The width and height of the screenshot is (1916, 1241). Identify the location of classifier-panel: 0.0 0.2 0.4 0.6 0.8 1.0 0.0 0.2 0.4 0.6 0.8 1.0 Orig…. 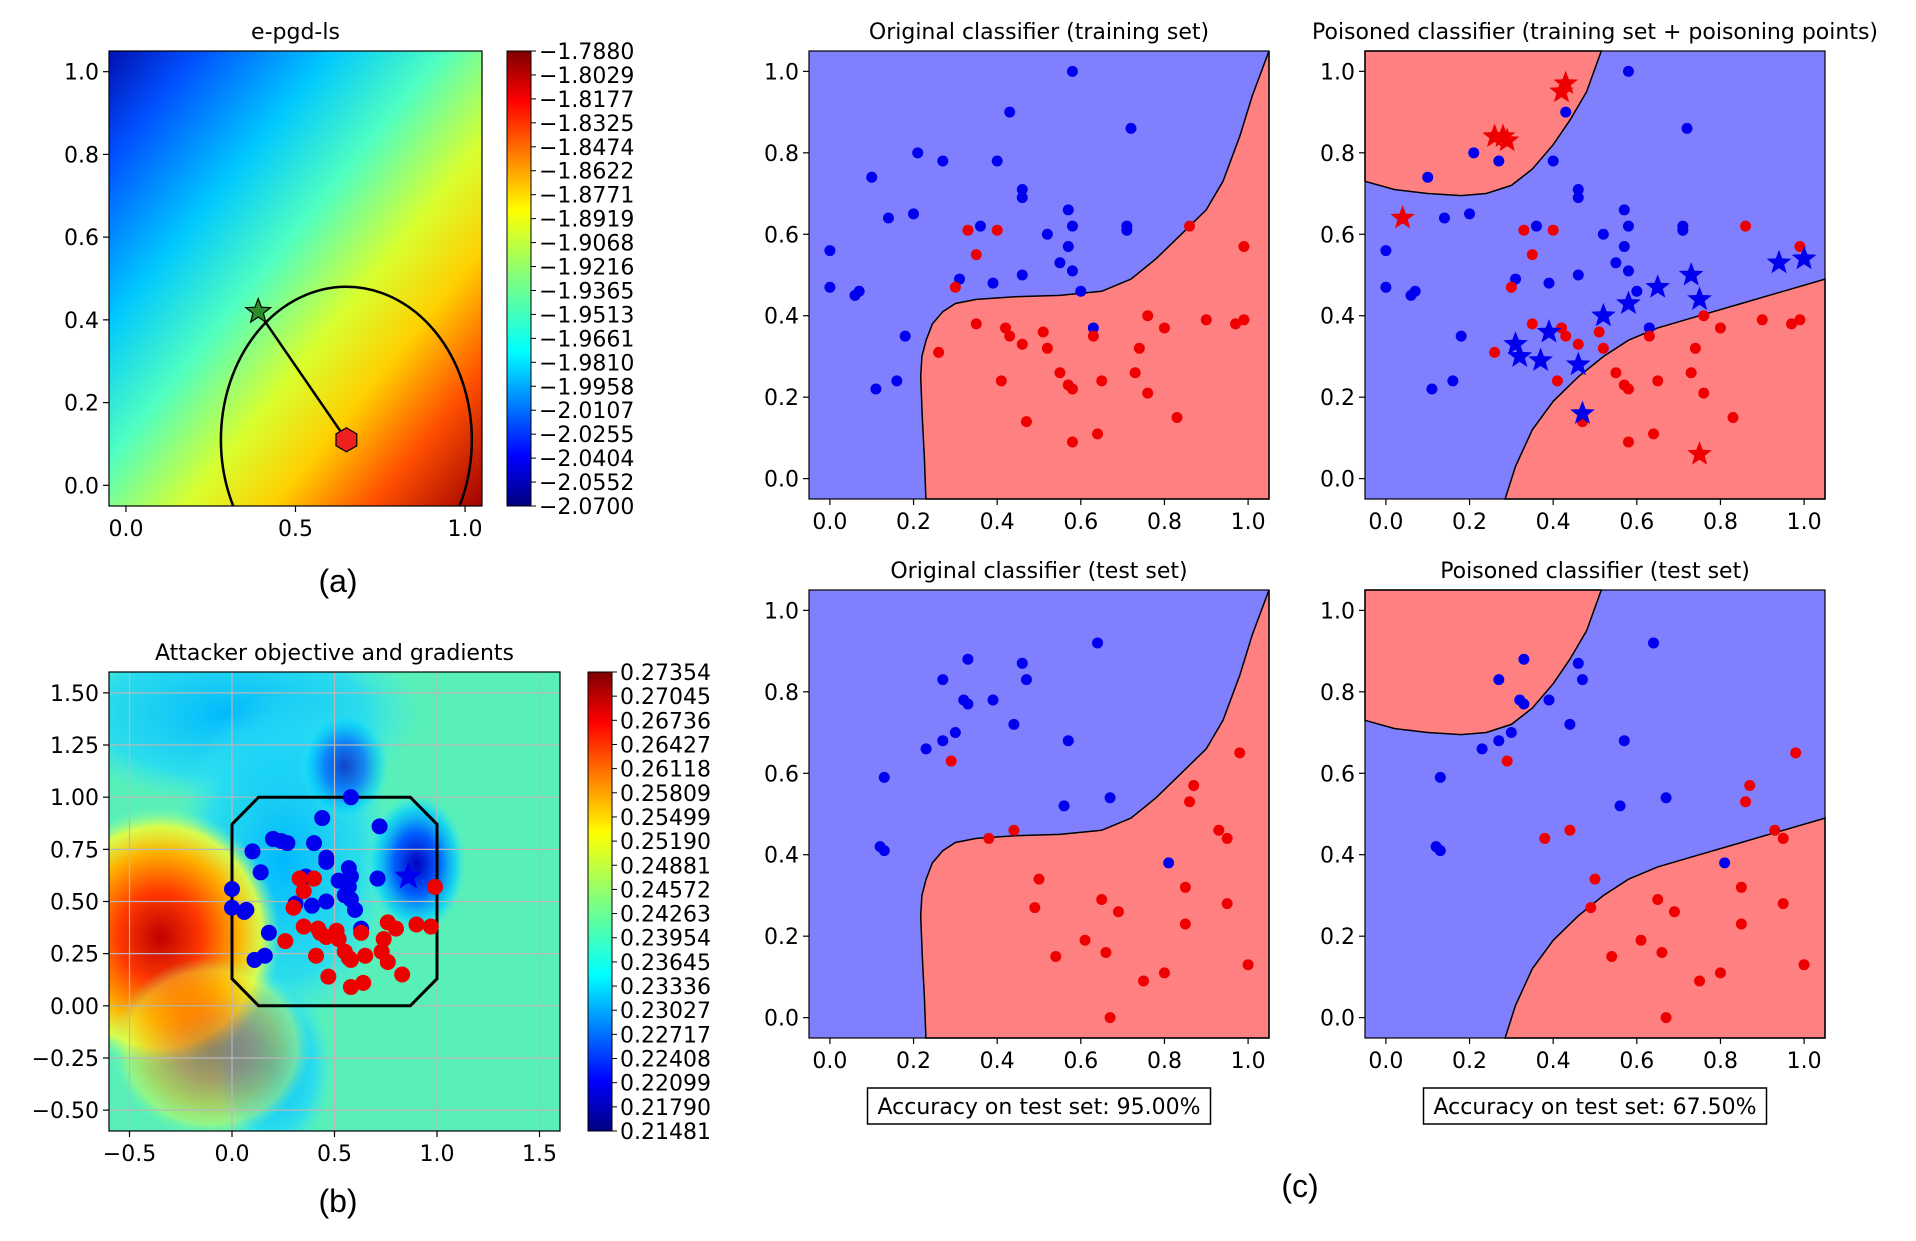
(1017, 277).